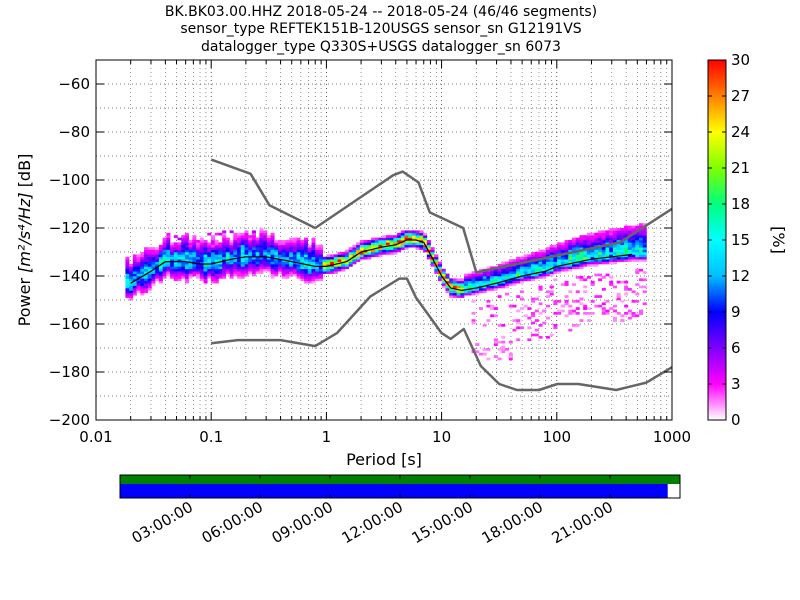 Image resolution: width=800 pixels, height=600 pixels. What do you see at coordinates (394, 491) in the screenshot?
I see `timeline-bottom-bar` at bounding box center [394, 491].